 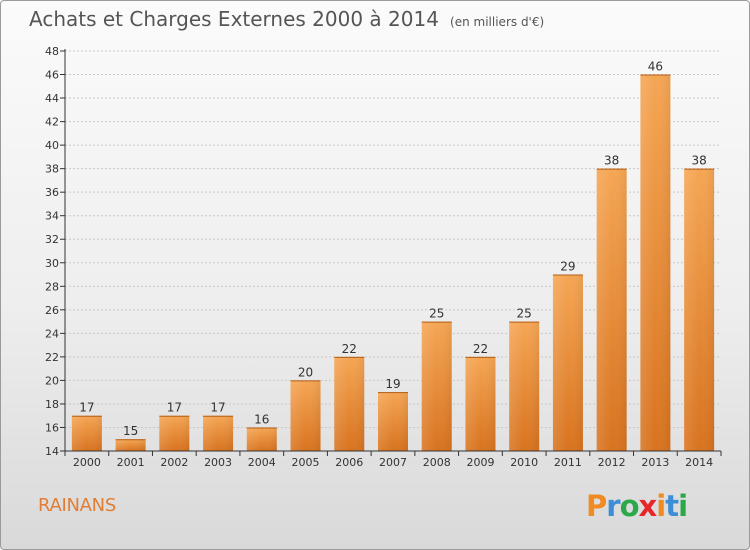 What do you see at coordinates (52, 122) in the screenshot?
I see `y-tick-label: 42` at bounding box center [52, 122].